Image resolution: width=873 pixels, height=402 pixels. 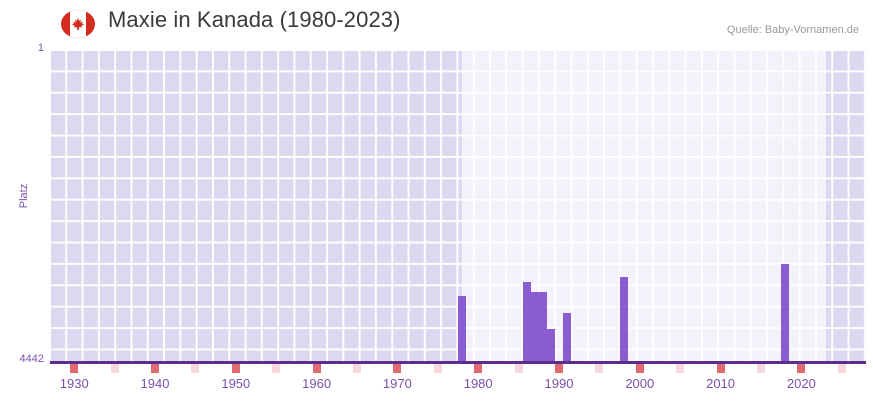 I want to click on x-tick-marker-1975, so click(x=437, y=368).